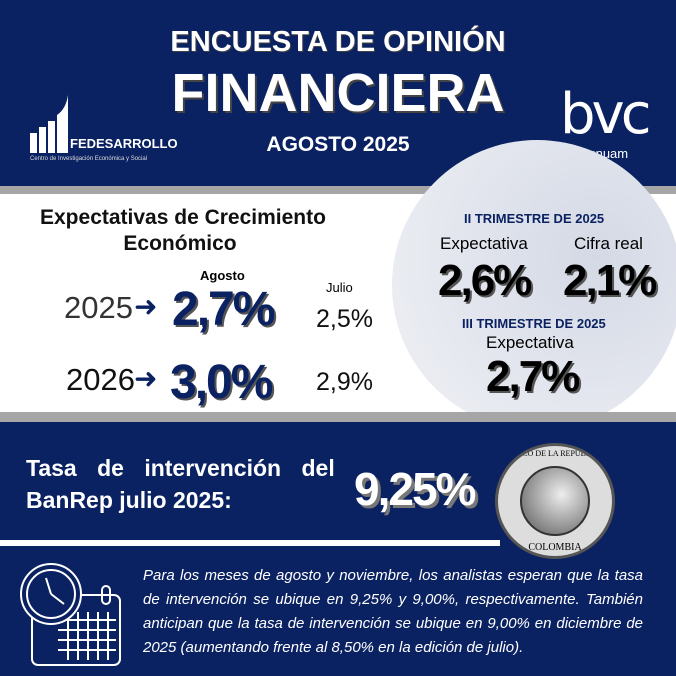 This screenshot has width=676, height=676. What do you see at coordinates (484, 243) in the screenshot?
I see `q2-exp-label: Expectativa` at bounding box center [484, 243].